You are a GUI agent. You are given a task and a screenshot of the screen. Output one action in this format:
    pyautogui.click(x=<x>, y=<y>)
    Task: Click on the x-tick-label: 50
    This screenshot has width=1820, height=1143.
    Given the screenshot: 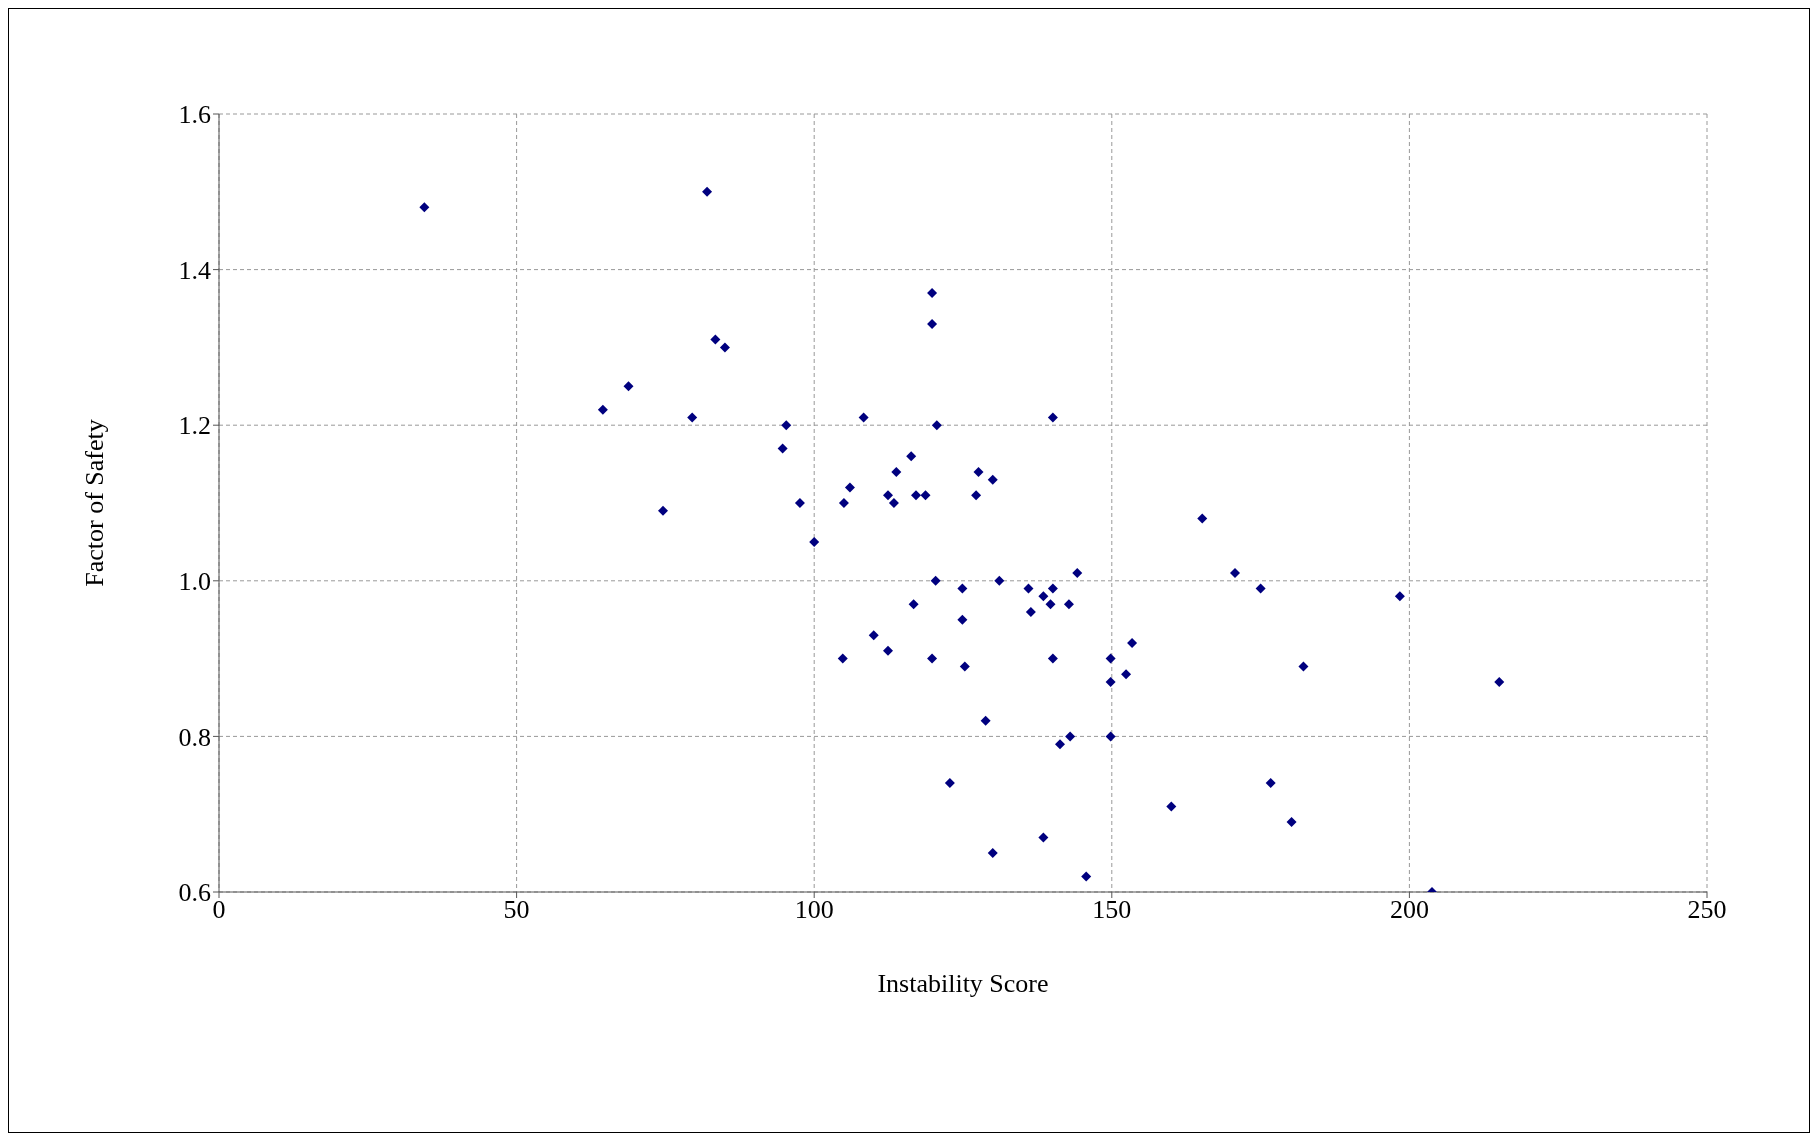 What is the action you would take?
    pyautogui.click(x=516, y=910)
    